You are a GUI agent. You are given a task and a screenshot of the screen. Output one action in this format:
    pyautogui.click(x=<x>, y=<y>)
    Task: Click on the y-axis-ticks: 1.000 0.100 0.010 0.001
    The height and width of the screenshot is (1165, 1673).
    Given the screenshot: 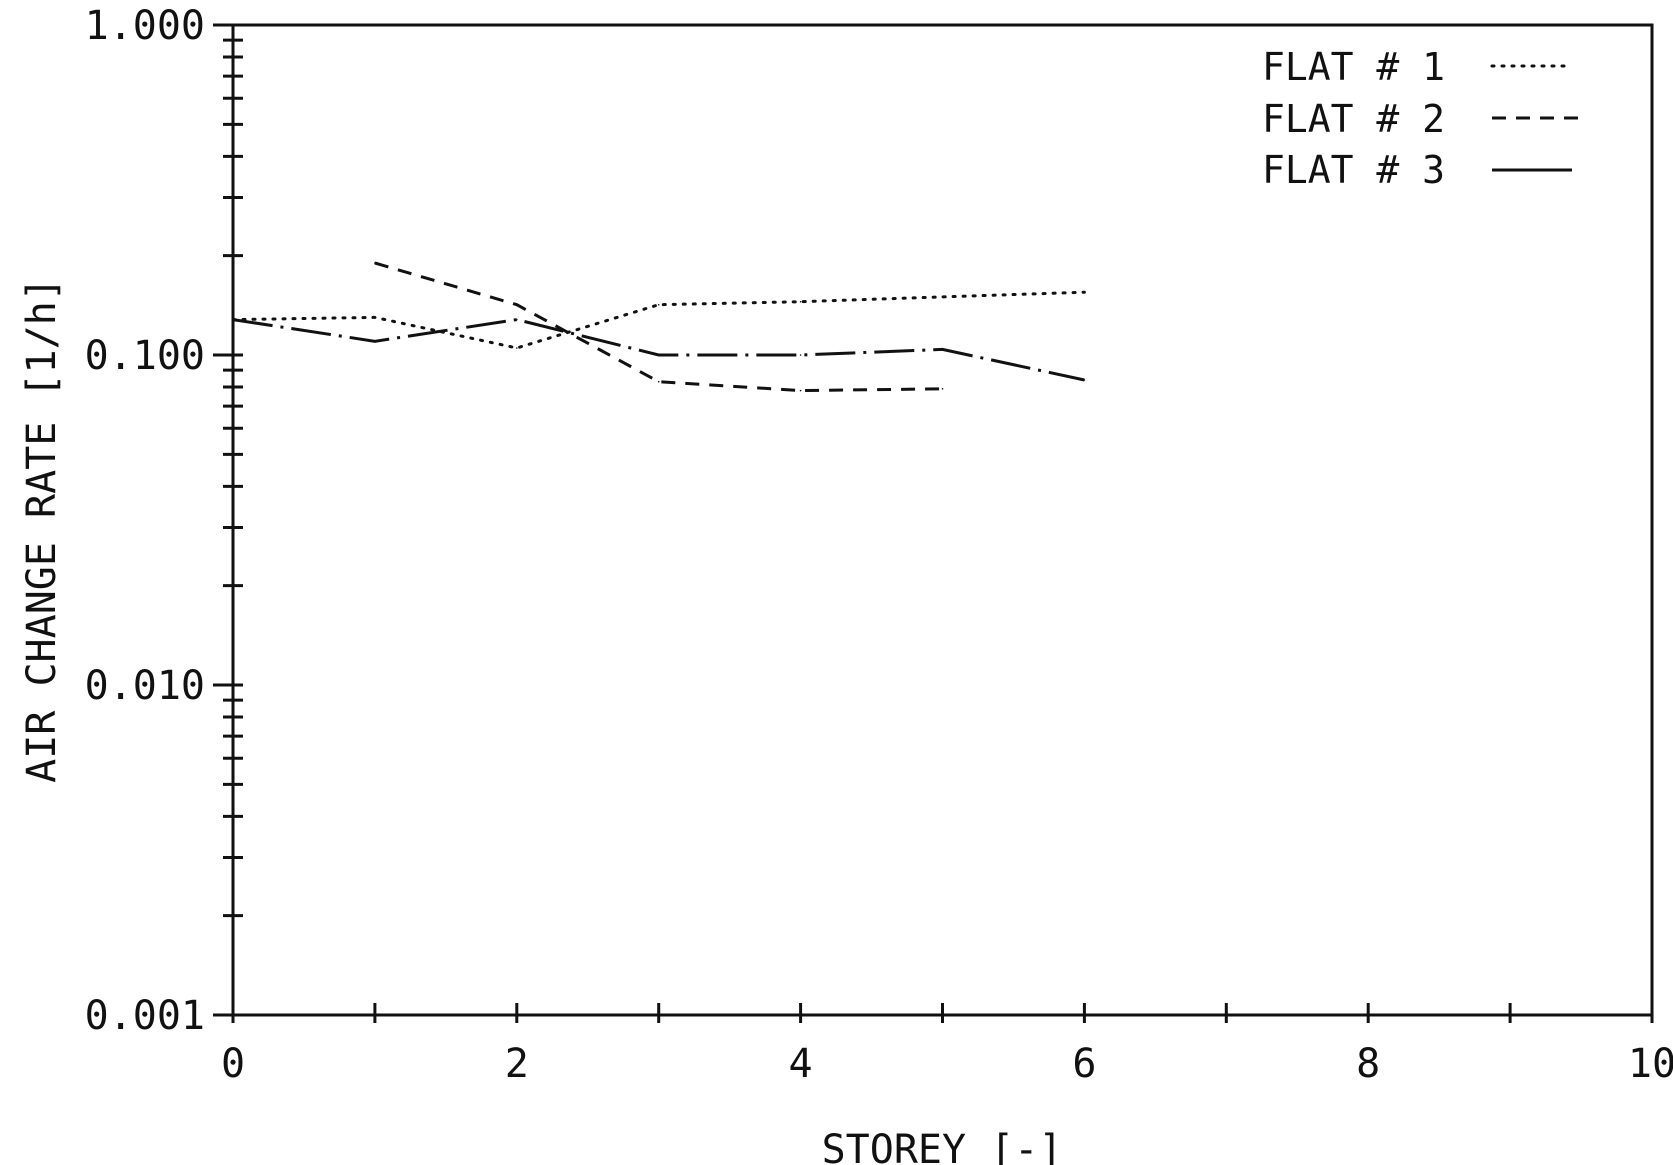 What is the action you would take?
    pyautogui.click(x=164, y=521)
    